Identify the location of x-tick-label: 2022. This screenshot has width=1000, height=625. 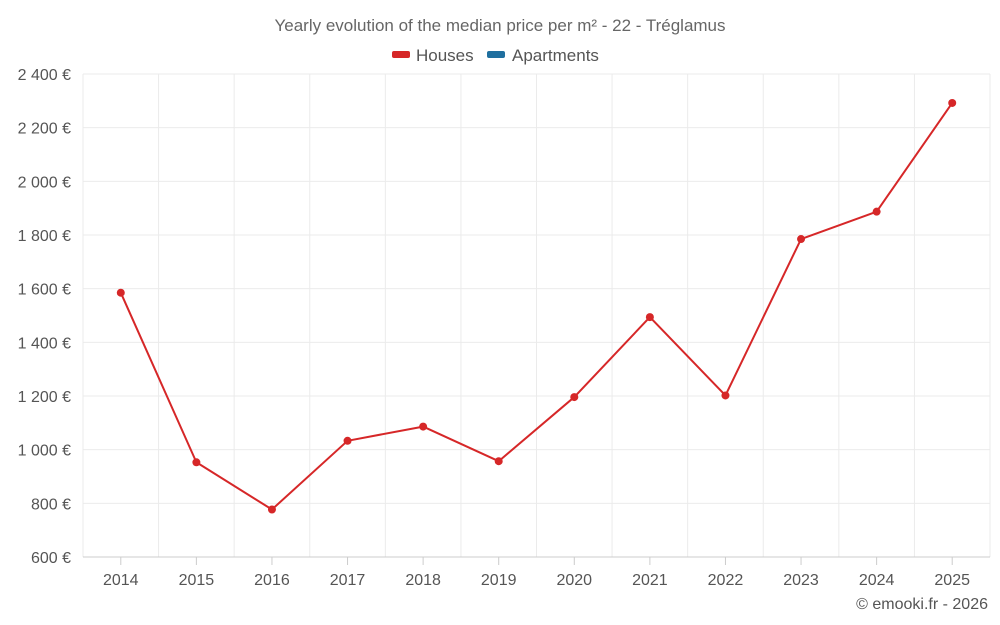
(726, 580).